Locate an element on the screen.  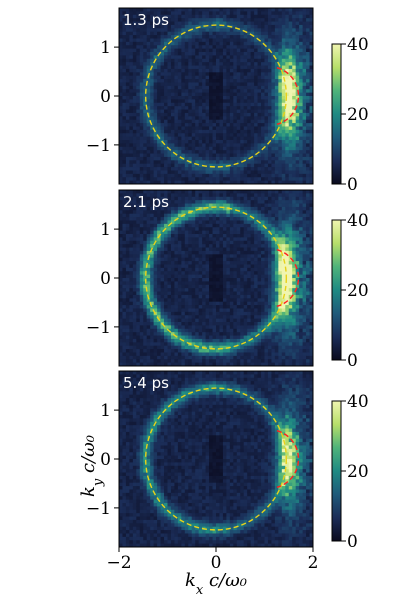
y-axis-label: ky c/ω₀ is located at coordinates (92, 466).